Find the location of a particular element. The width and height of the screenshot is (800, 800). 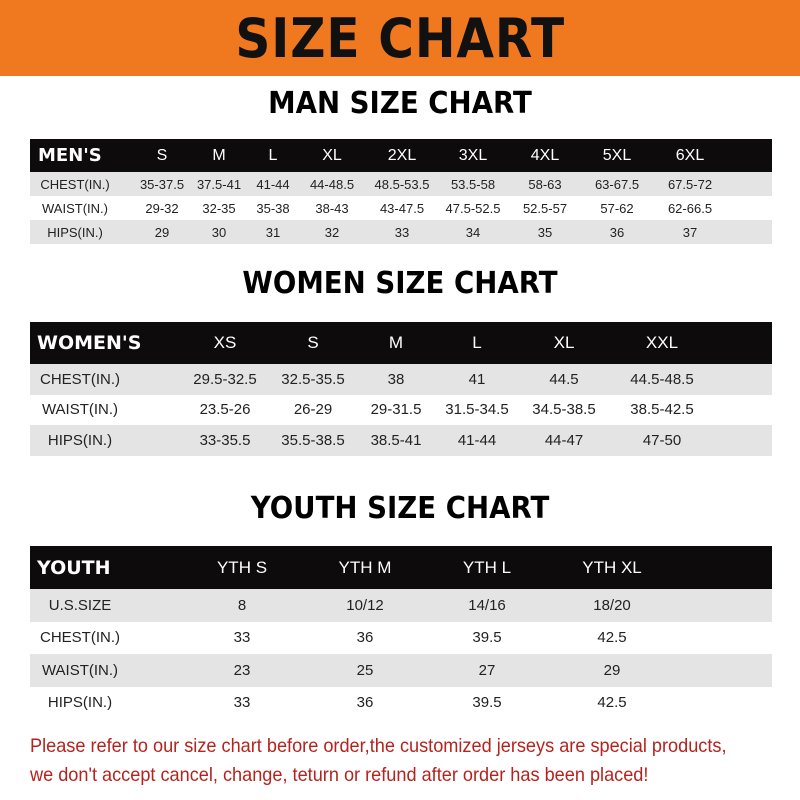

table-cell: 31.5-34.5 is located at coordinates (477, 410).